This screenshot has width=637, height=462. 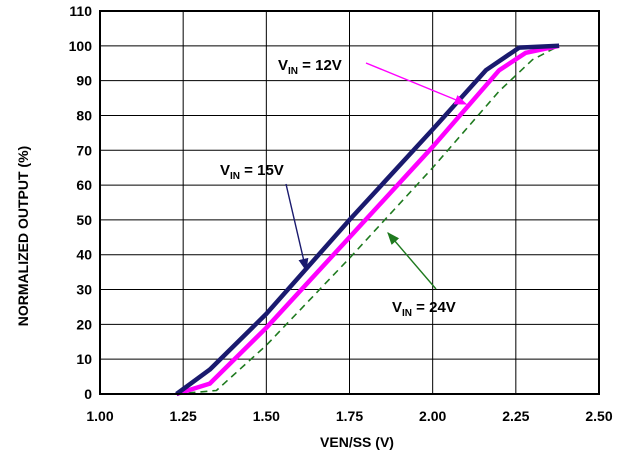 What do you see at coordinates (183, 416) in the screenshot?
I see `x-tick-label: 1.25` at bounding box center [183, 416].